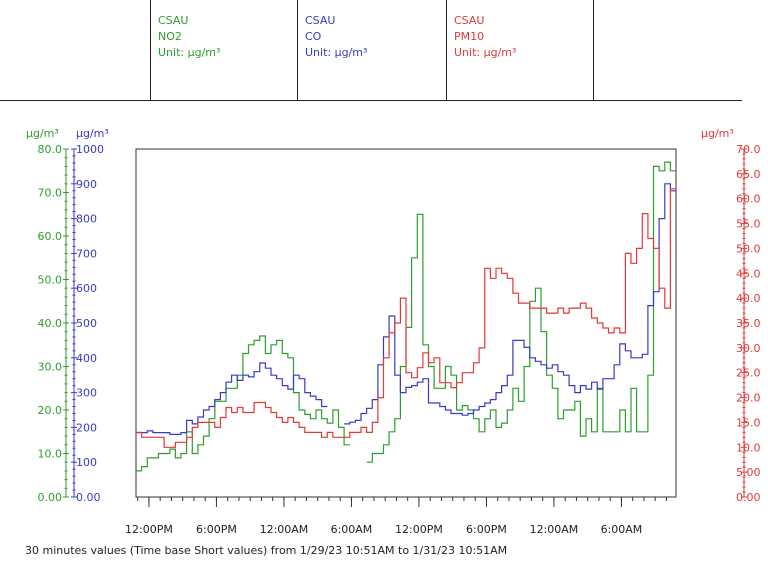  What do you see at coordinates (519, 50) in the screenshot?
I see `legend-cell-pm10: CSAU PM10 Unit: µg/m³` at bounding box center [519, 50].